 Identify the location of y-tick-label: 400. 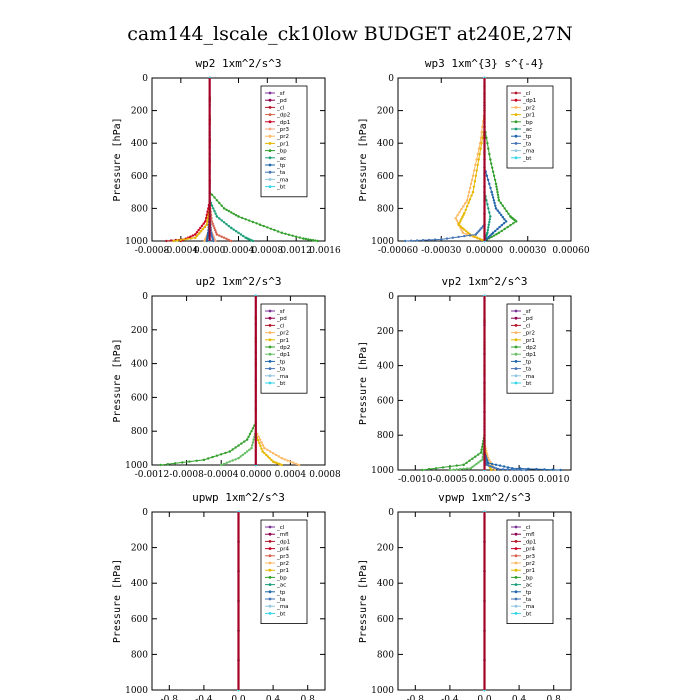
(139, 365).